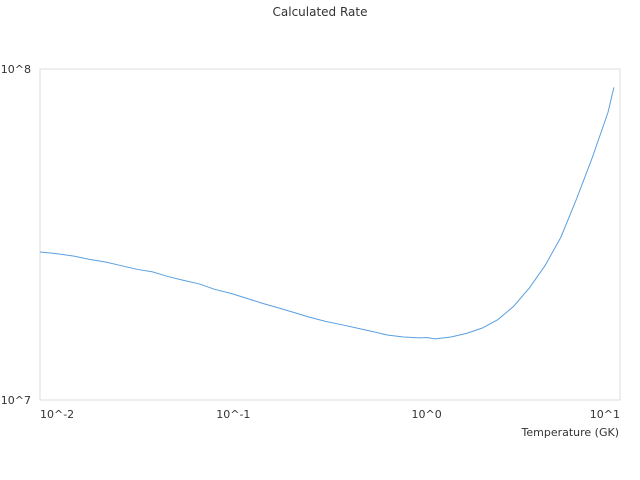 The image size is (640, 480). I want to click on y-tick-label: 10^8, so click(16, 69).